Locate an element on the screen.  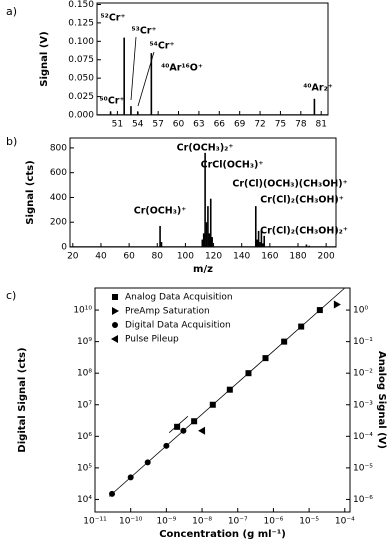
peak-annotation: ⁵⁰Cr⁺ is located at coordinates (112, 101).